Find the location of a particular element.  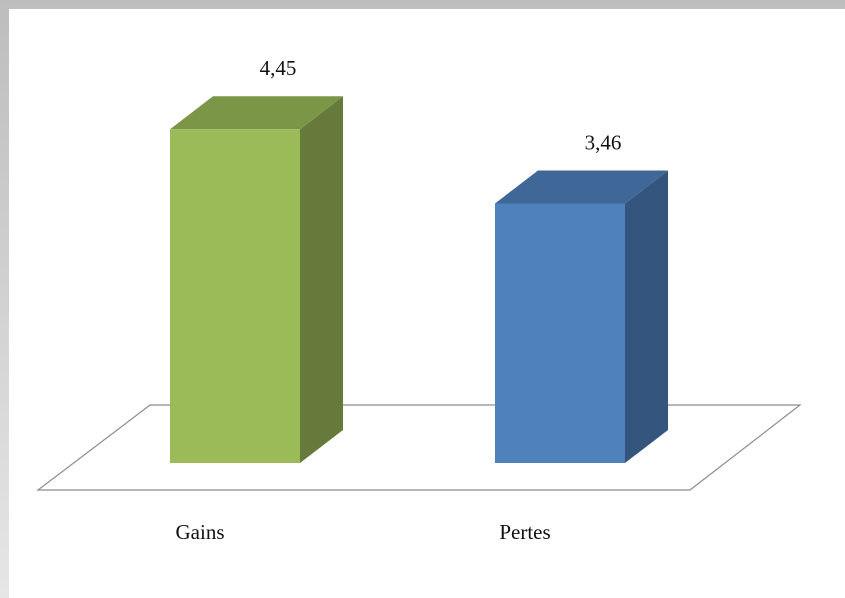

data-label: 4,45 is located at coordinates (278, 68).